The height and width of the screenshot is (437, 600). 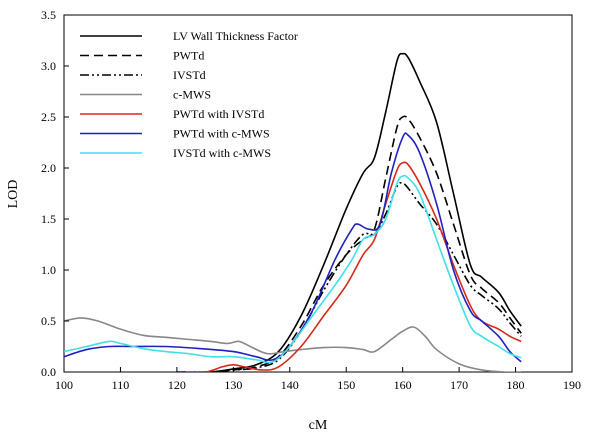 I want to click on y-tick-label: 3.0, so click(x=48, y=66).